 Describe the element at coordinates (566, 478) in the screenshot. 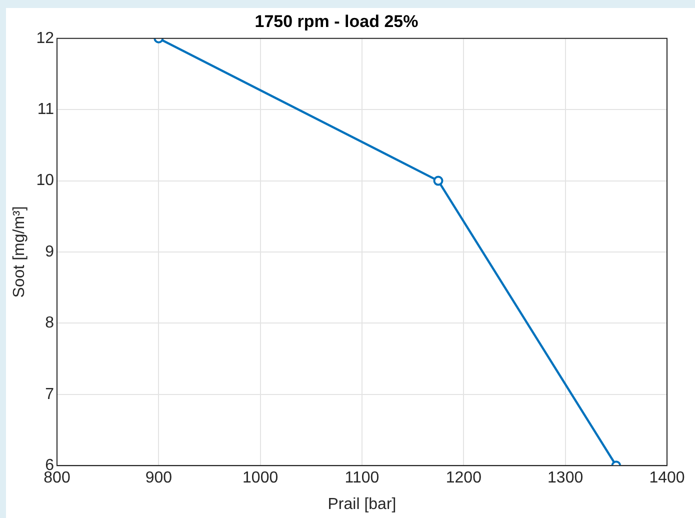

I see `x-tick-label: 1300` at that location.